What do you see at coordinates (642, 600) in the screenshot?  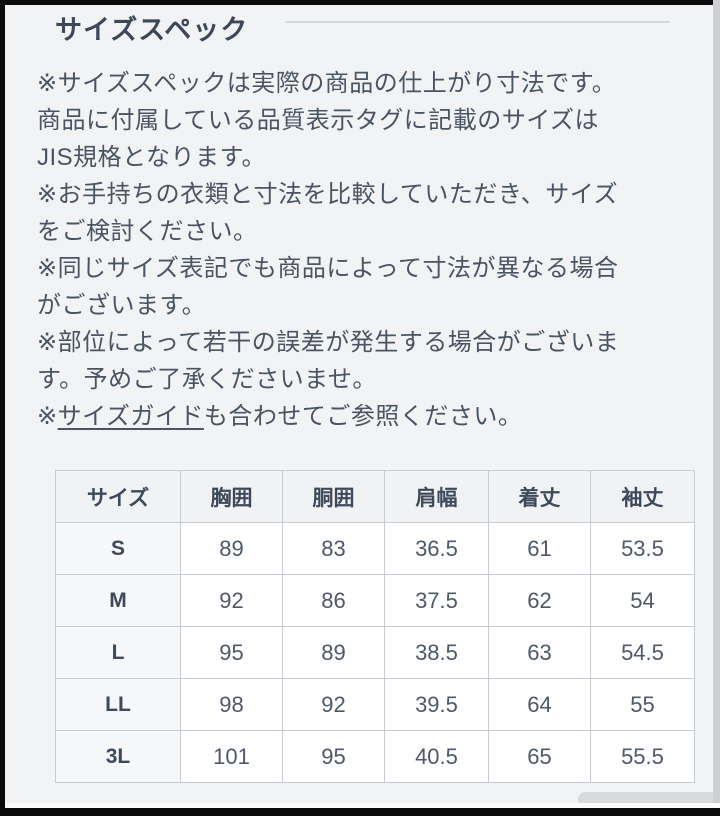 I see `measurement-cell: 54` at bounding box center [642, 600].